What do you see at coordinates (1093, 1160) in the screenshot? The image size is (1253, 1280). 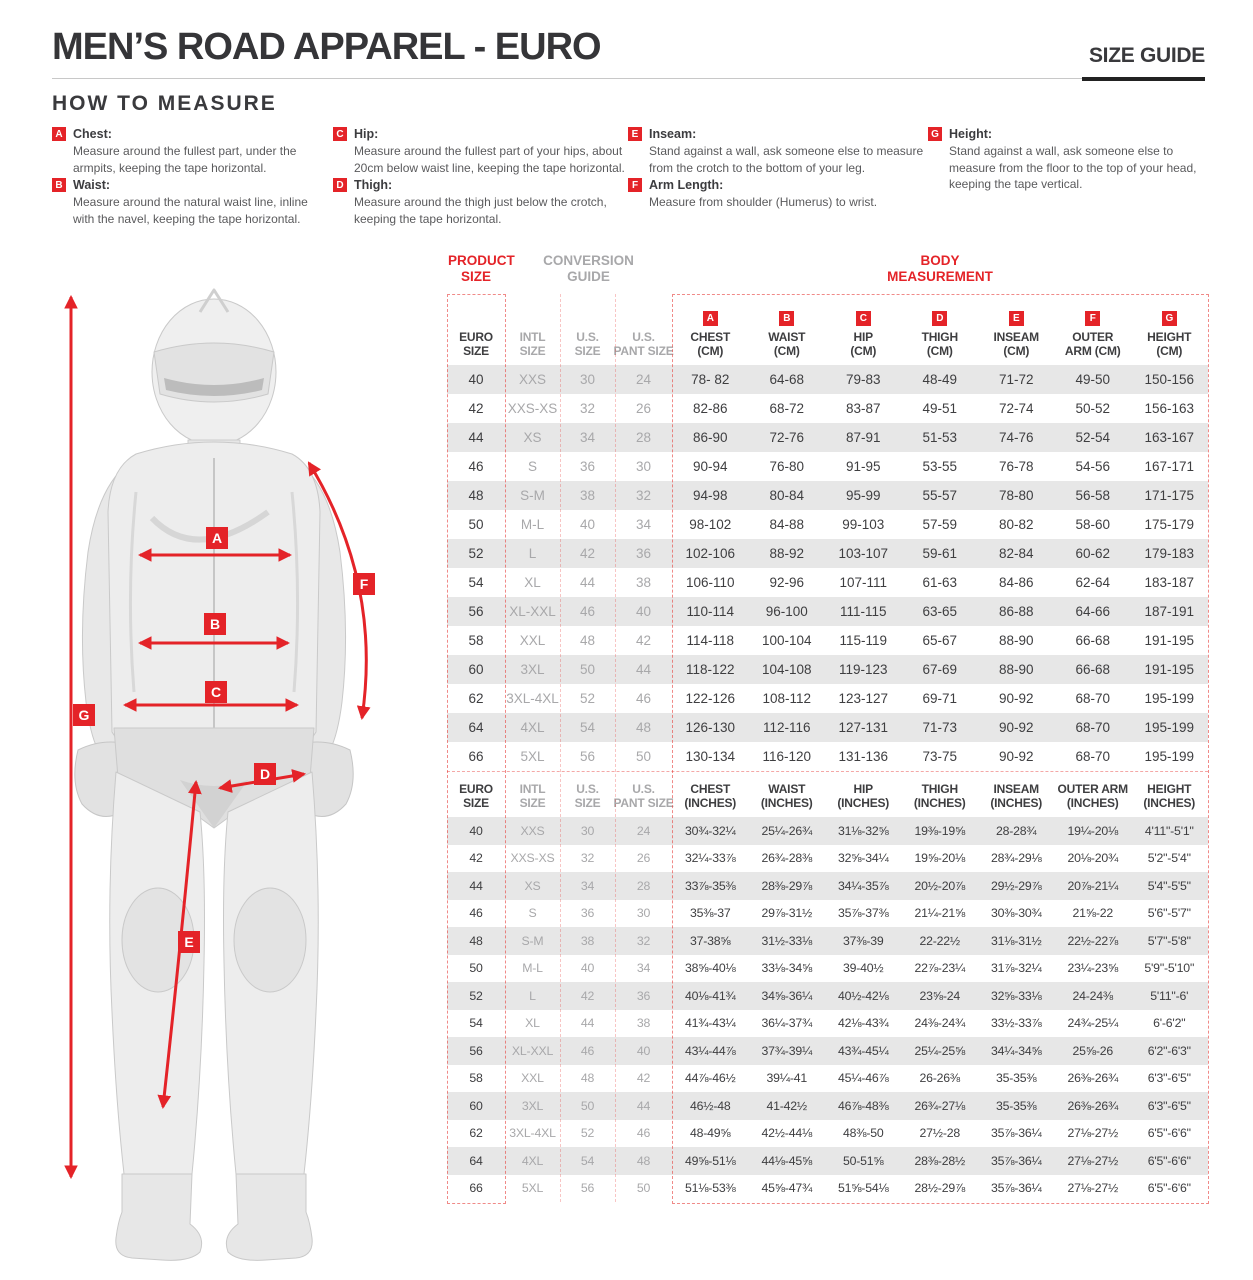 I see `table-cell: 27⅛-27½` at bounding box center [1093, 1160].